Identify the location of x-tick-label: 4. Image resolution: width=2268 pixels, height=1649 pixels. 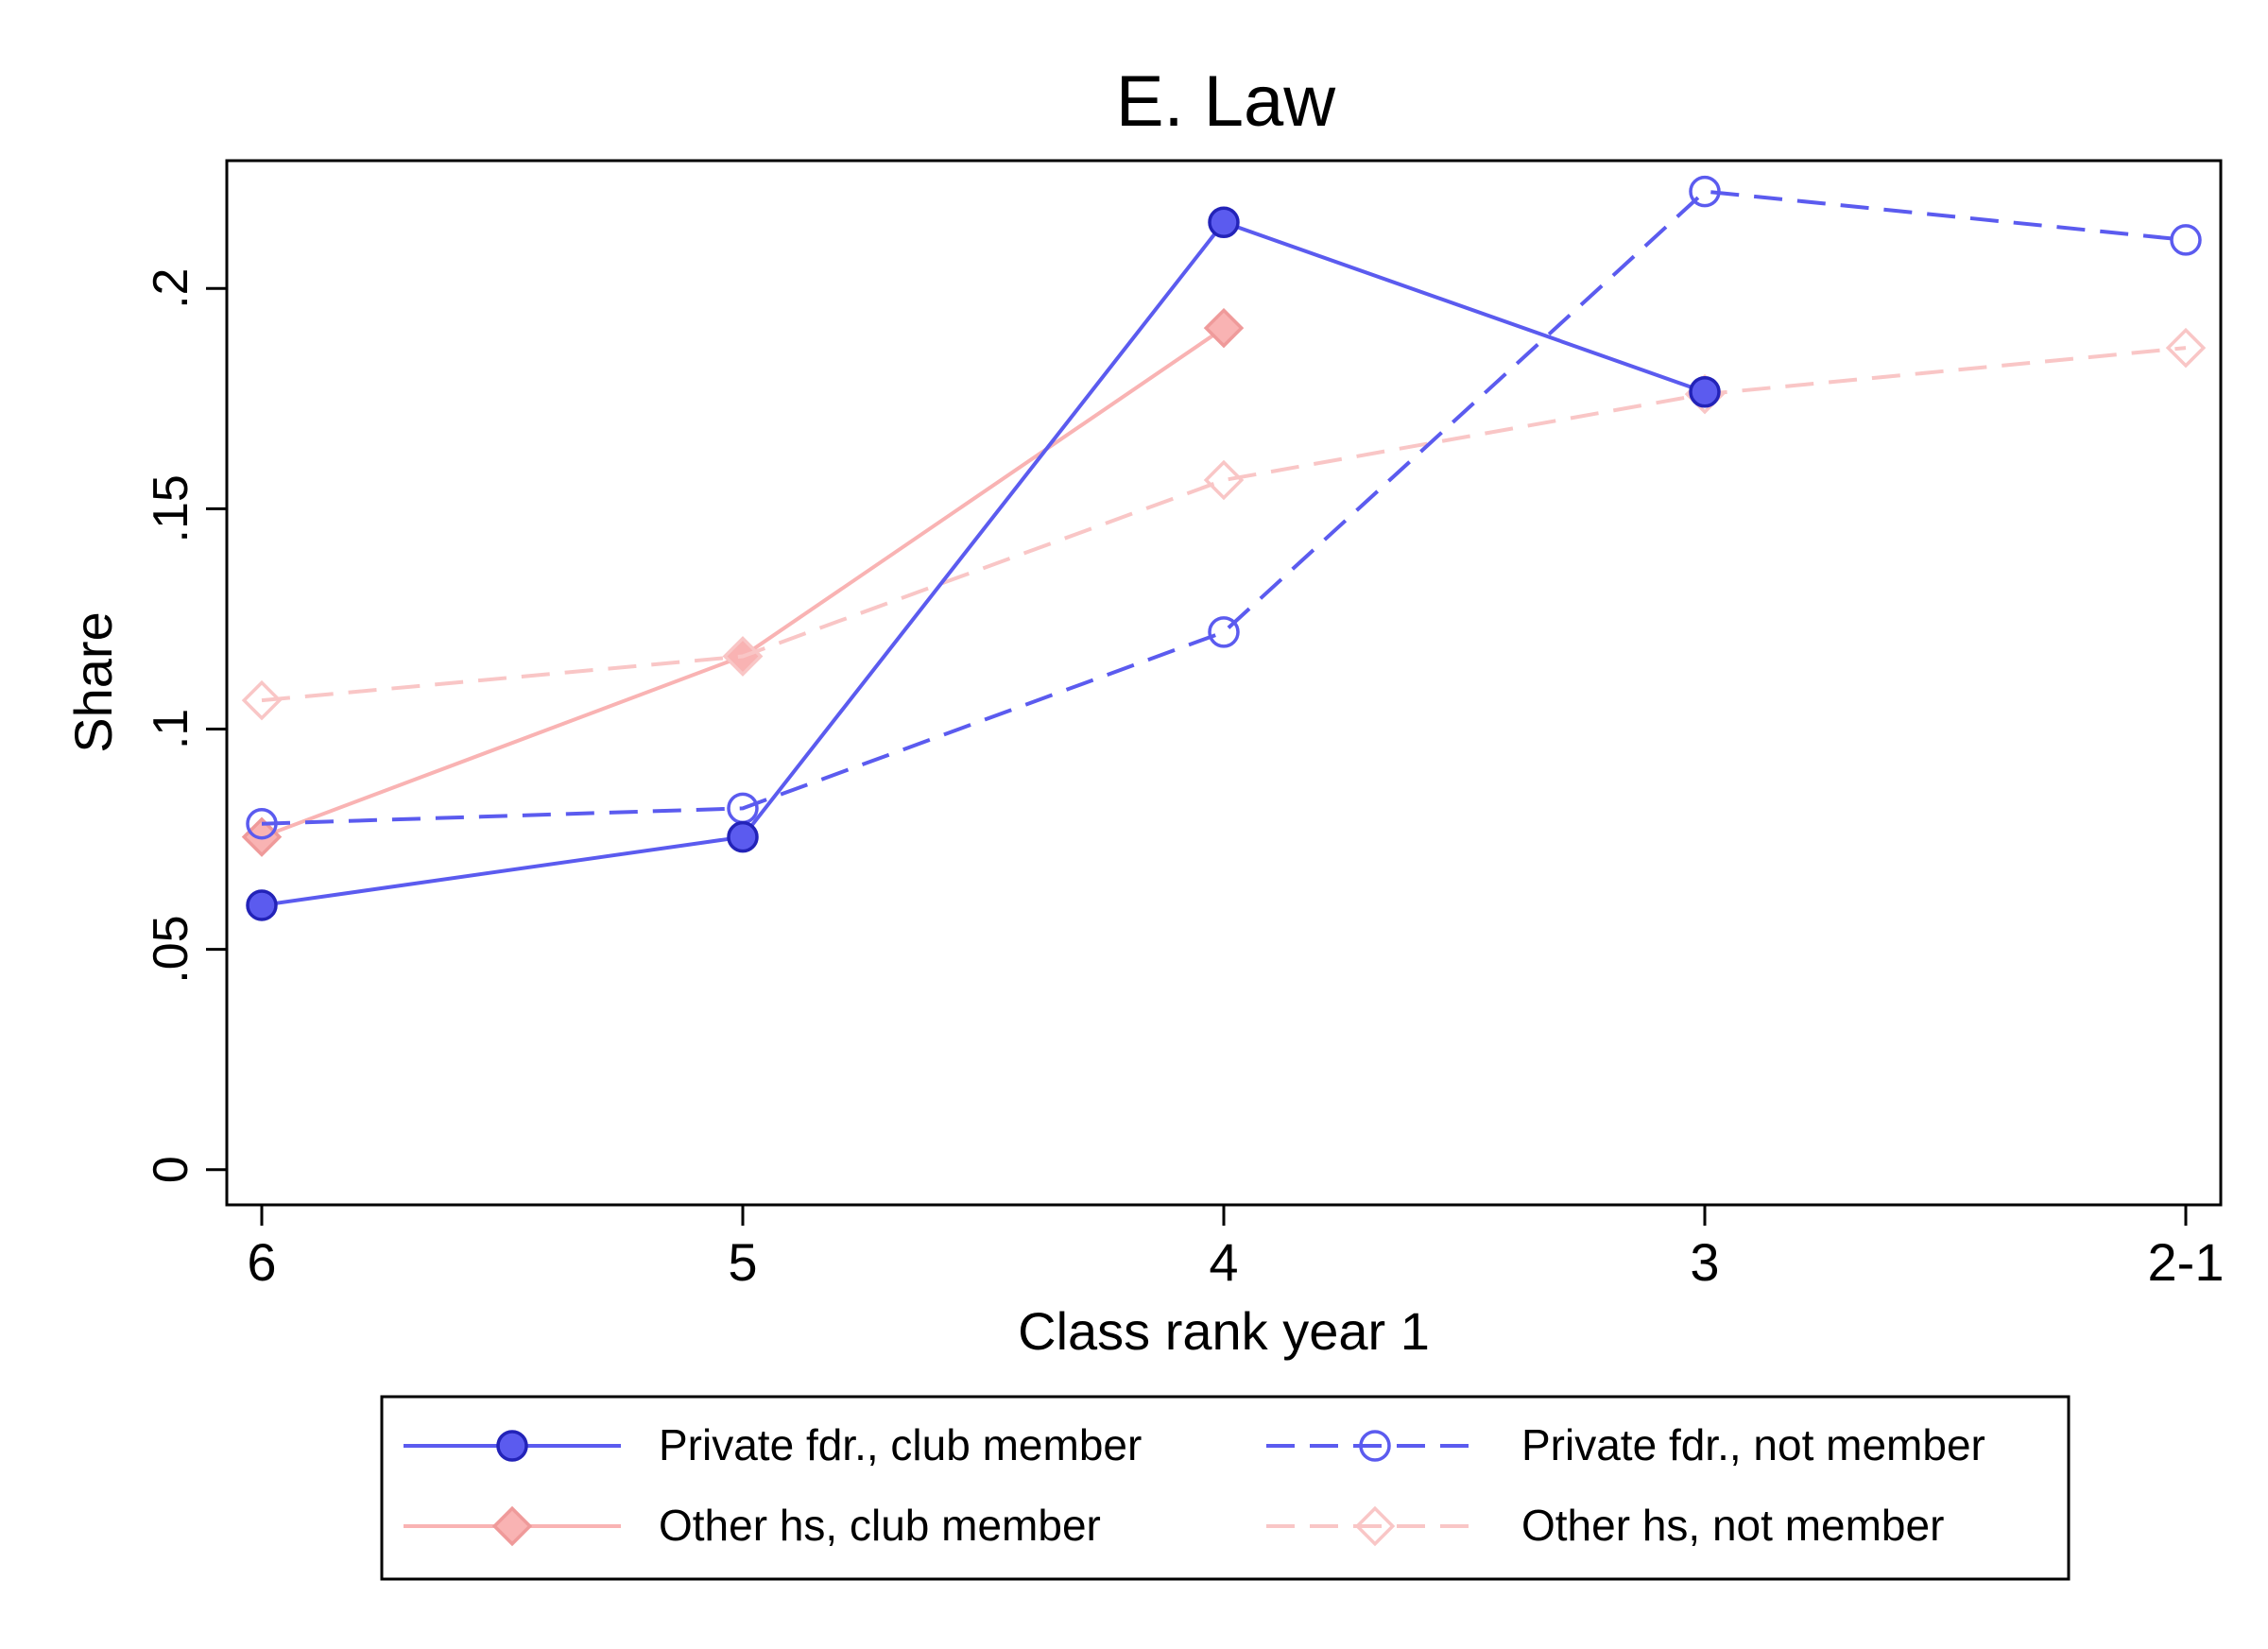
(1223, 1262).